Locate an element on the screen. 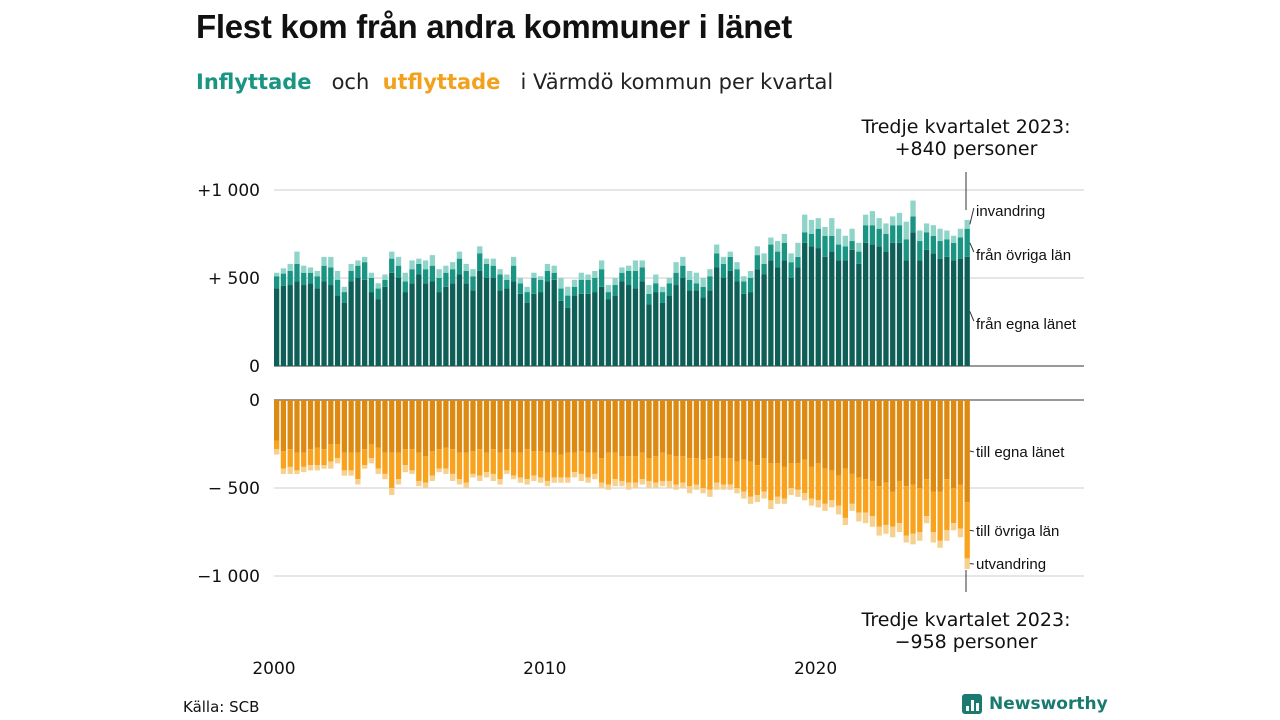  in-annotation-line1: Tredje kvartalet 2023: is located at coordinates (966, 127).